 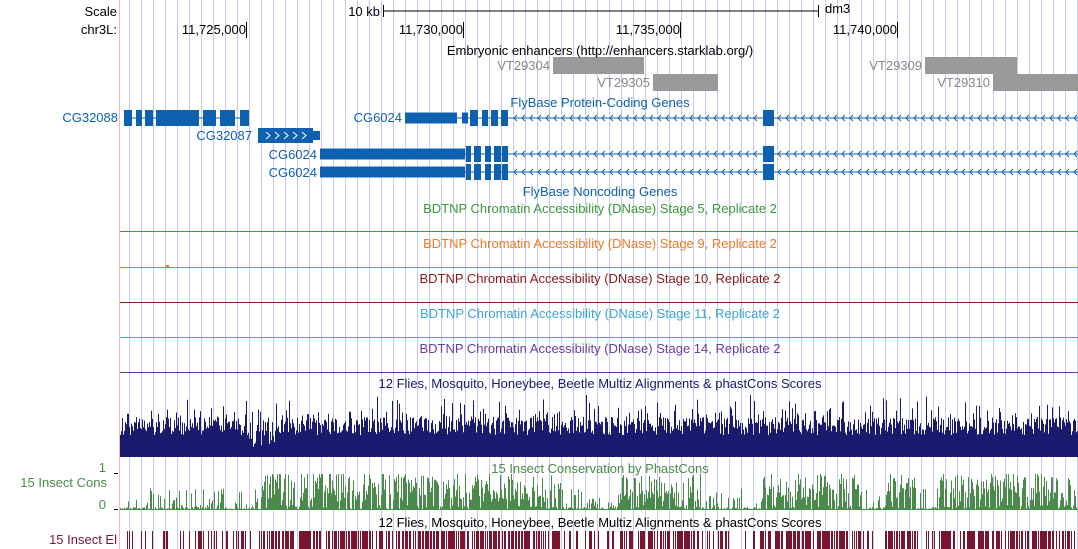 I want to click on track-title-phastcons: 15 Insect Conservation by PhastCons, so click(x=600, y=468).